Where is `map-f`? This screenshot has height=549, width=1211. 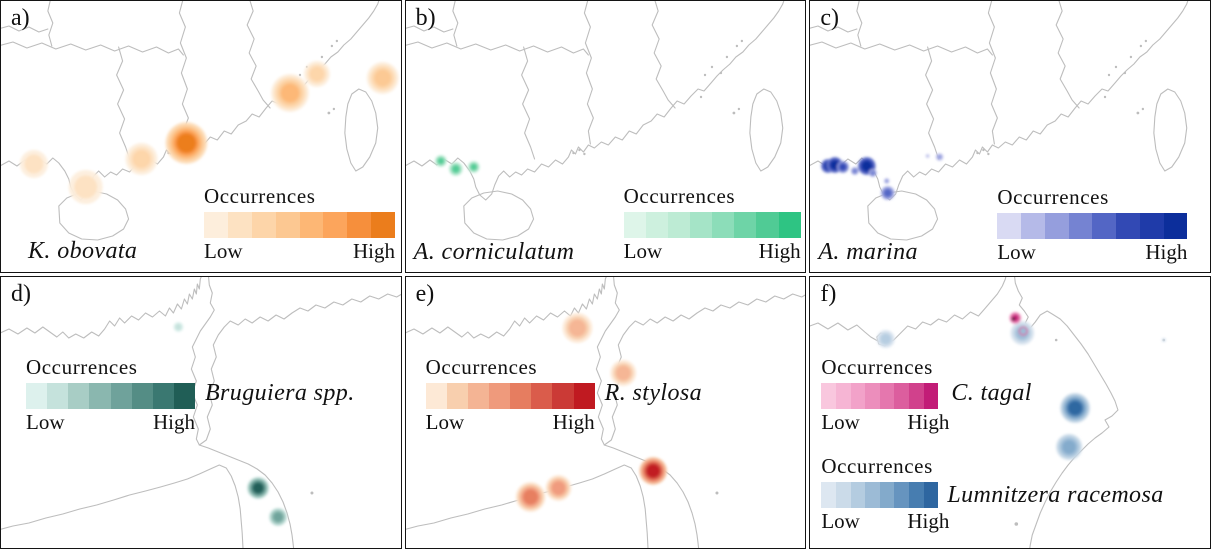 map-f is located at coordinates (988, 412).